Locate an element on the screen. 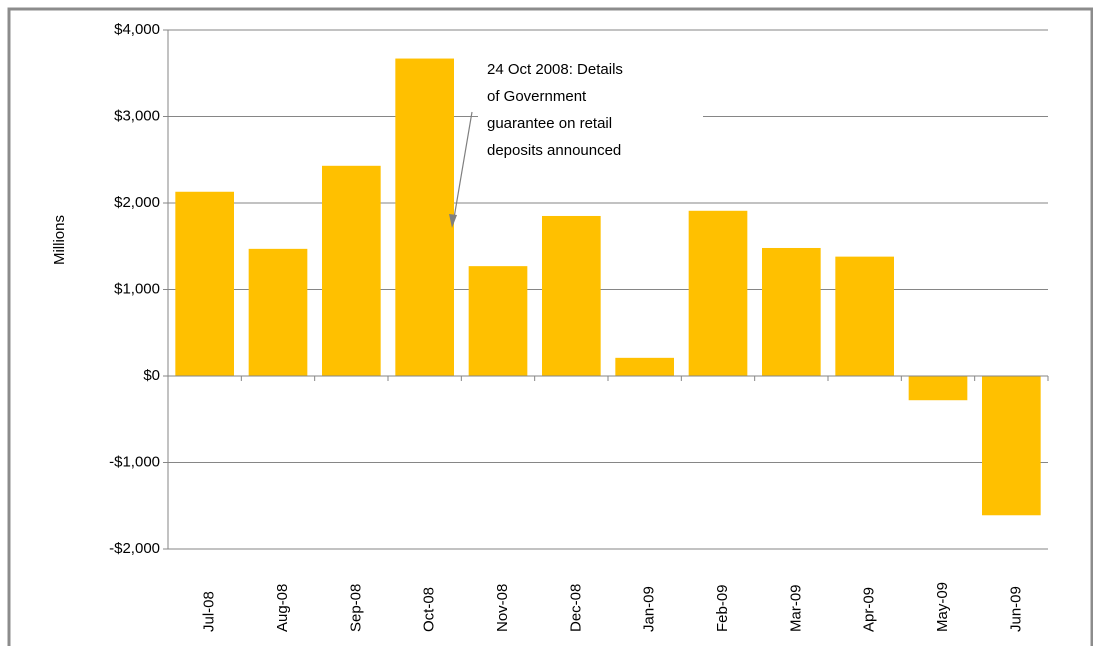 Image resolution: width=1093 pixels, height=646 pixels. y-tick-label: $3,000 is located at coordinates (137, 115).